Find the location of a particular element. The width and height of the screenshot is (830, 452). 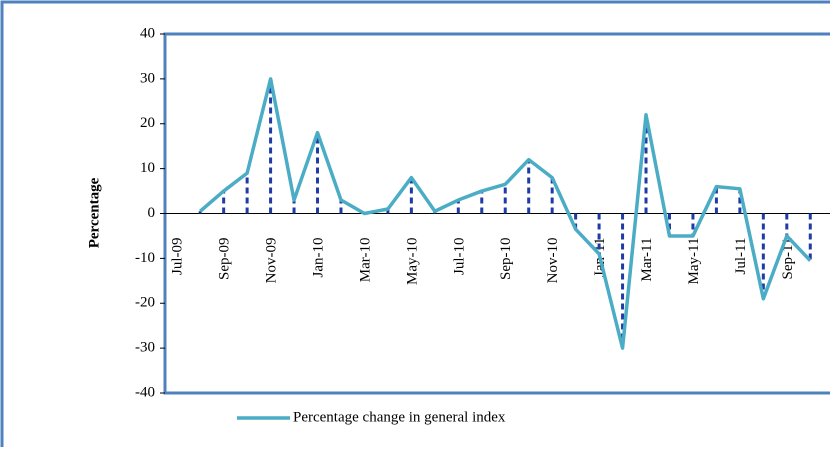

x-tick-label: Sep-10 is located at coordinates (506, 259).